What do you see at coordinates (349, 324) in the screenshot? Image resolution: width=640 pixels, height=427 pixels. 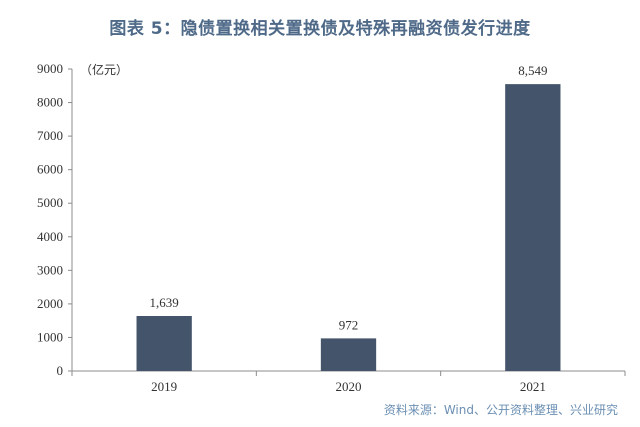 I see `data-label-2020: 972` at bounding box center [349, 324].